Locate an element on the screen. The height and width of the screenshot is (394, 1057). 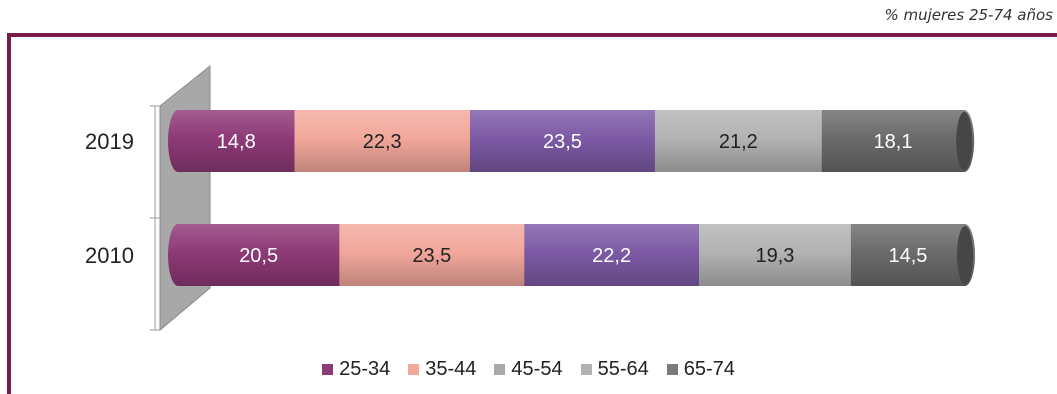
data-label-2010-25-34: 20,5 is located at coordinates (258, 256).